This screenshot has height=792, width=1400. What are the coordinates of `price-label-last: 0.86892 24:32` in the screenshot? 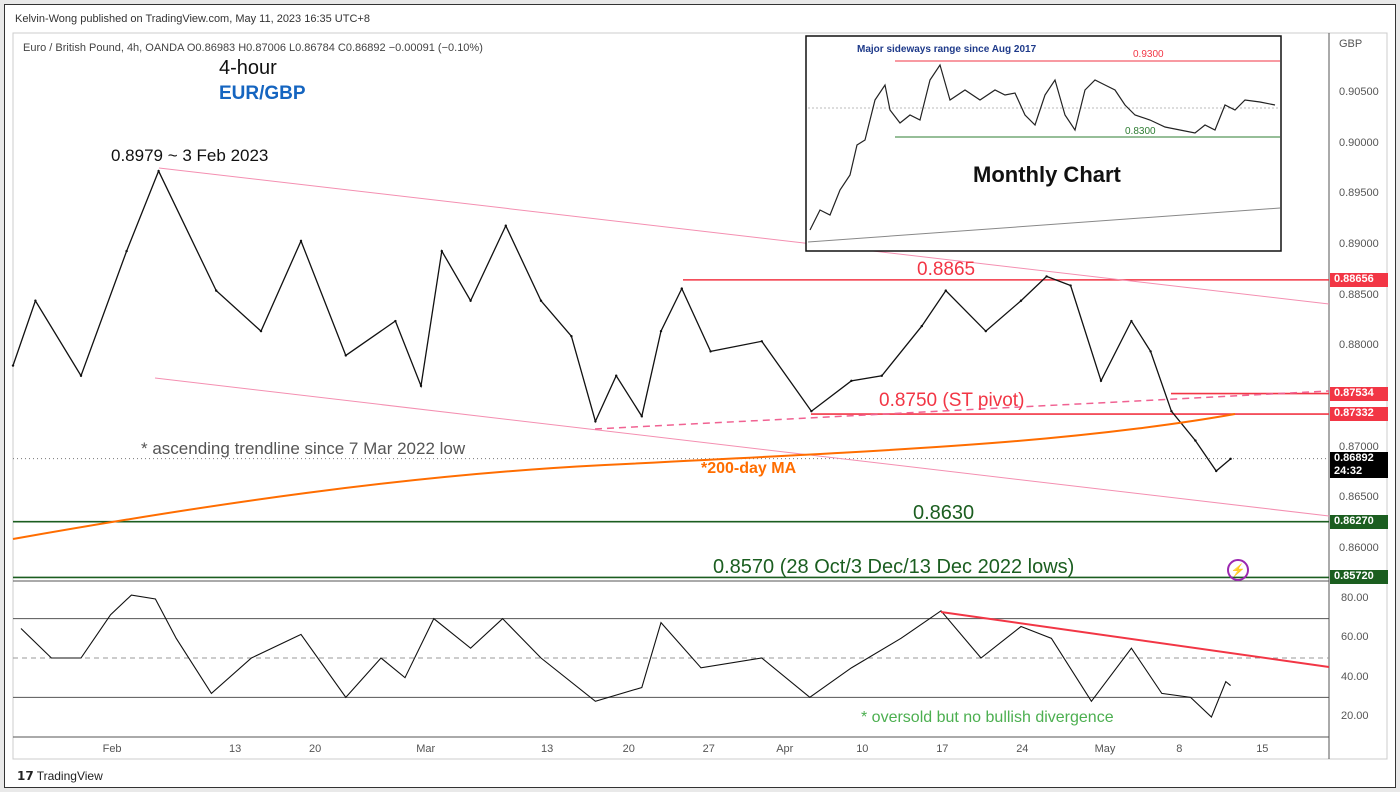 It's located at (1359, 464).